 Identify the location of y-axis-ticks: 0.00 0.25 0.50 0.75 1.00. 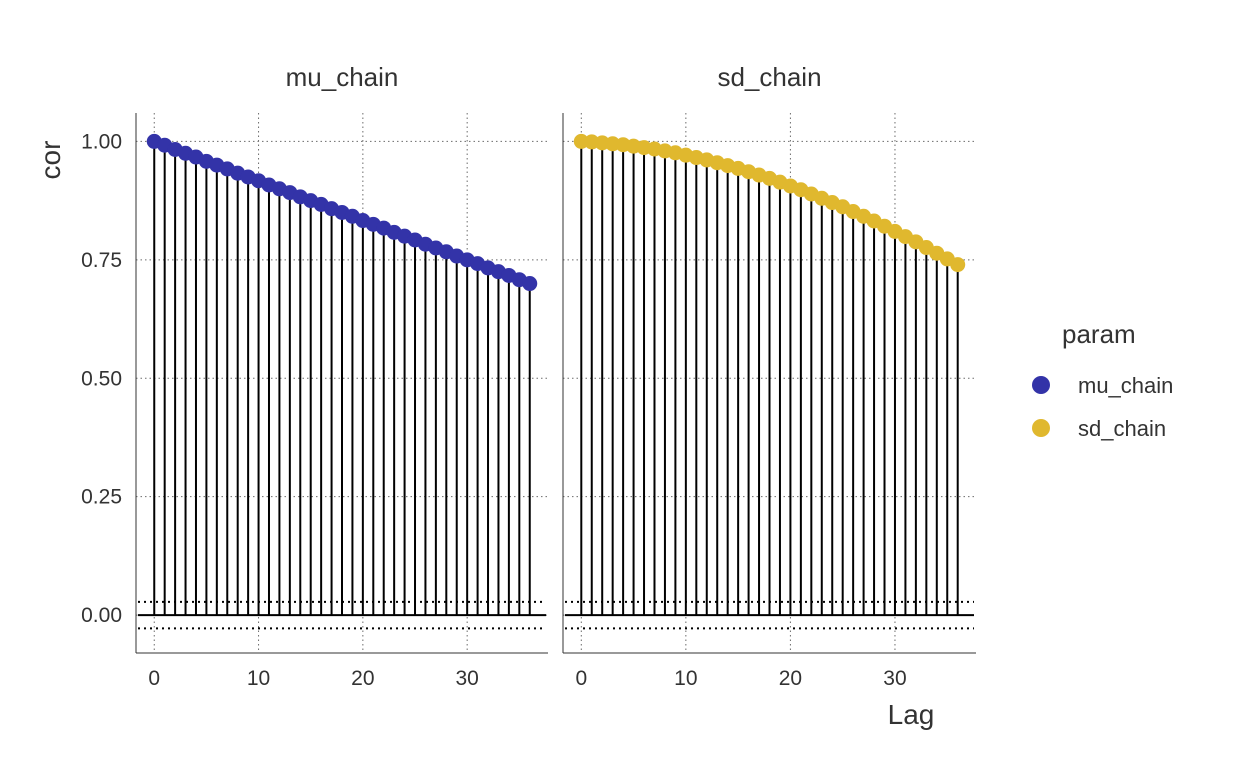
(101, 378).